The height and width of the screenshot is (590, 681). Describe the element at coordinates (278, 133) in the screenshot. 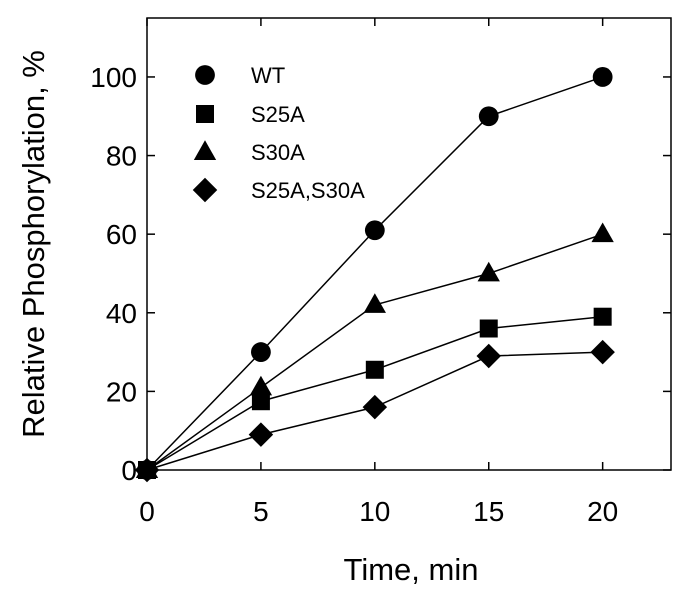

I see `legend: WT S25A S30A S25A,S30A` at that location.